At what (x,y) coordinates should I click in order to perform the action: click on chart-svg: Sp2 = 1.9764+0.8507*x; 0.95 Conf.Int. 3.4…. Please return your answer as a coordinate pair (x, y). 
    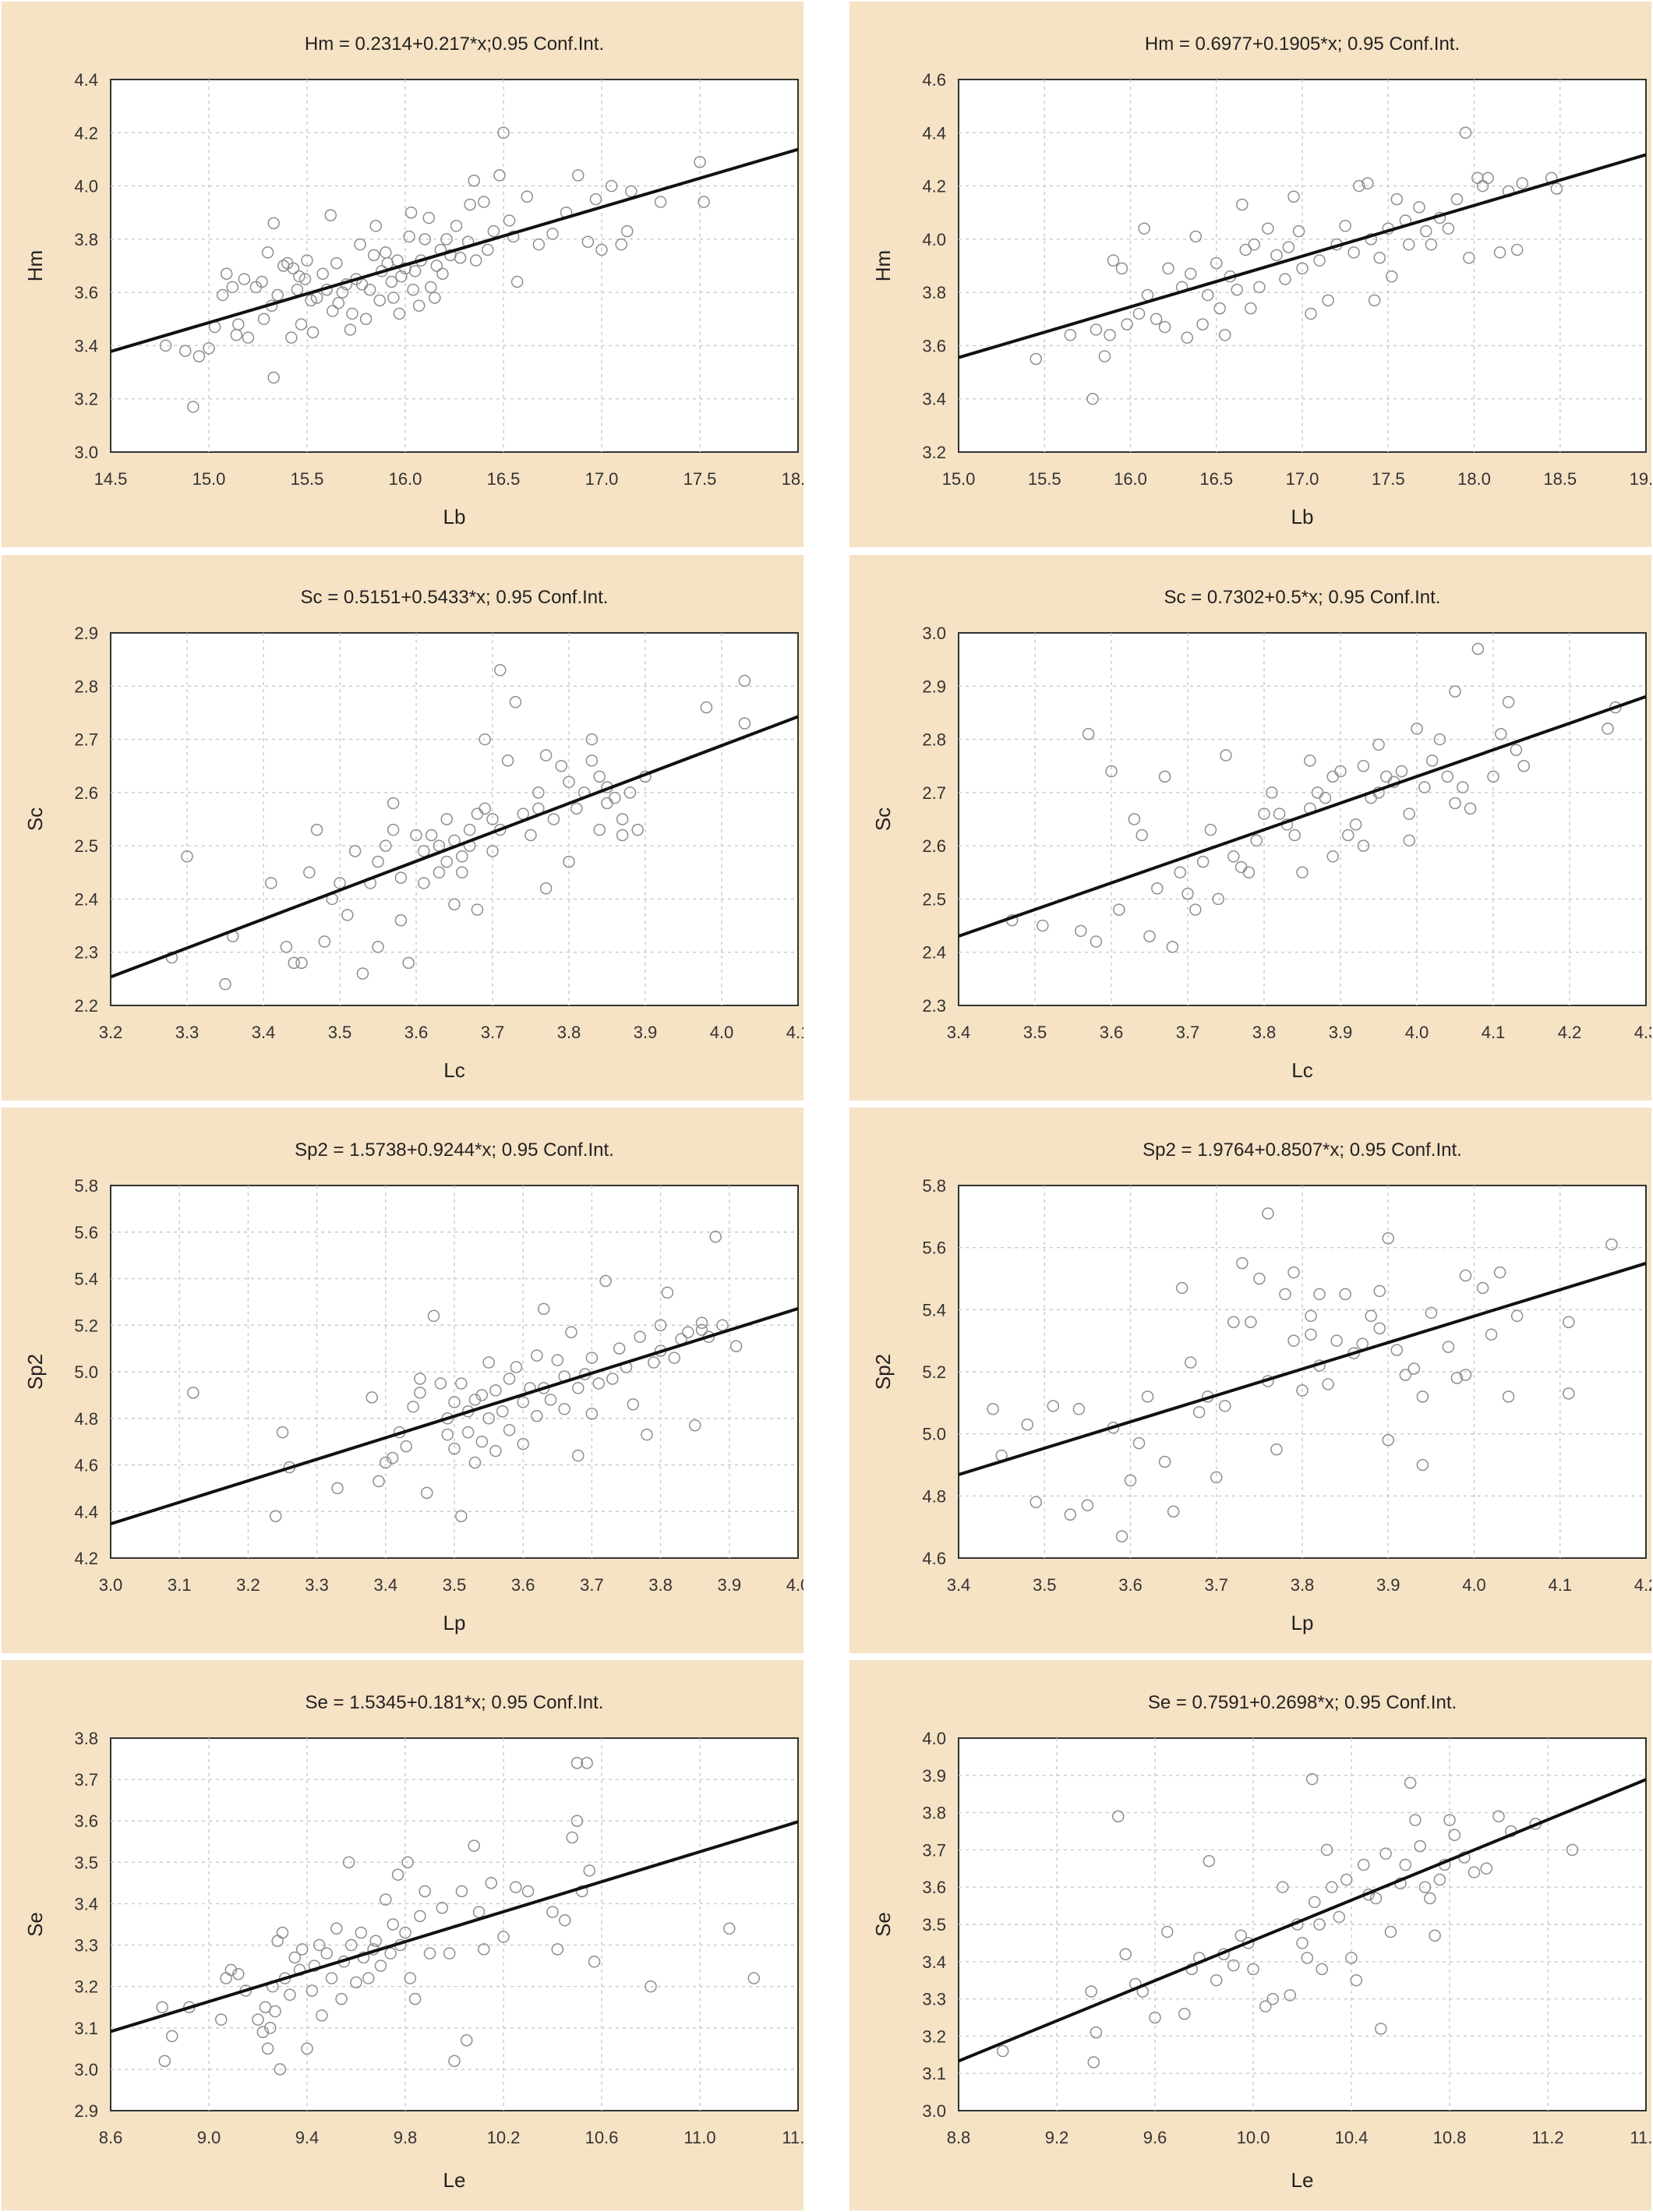
    Looking at the image, I should click on (1261, 1387).